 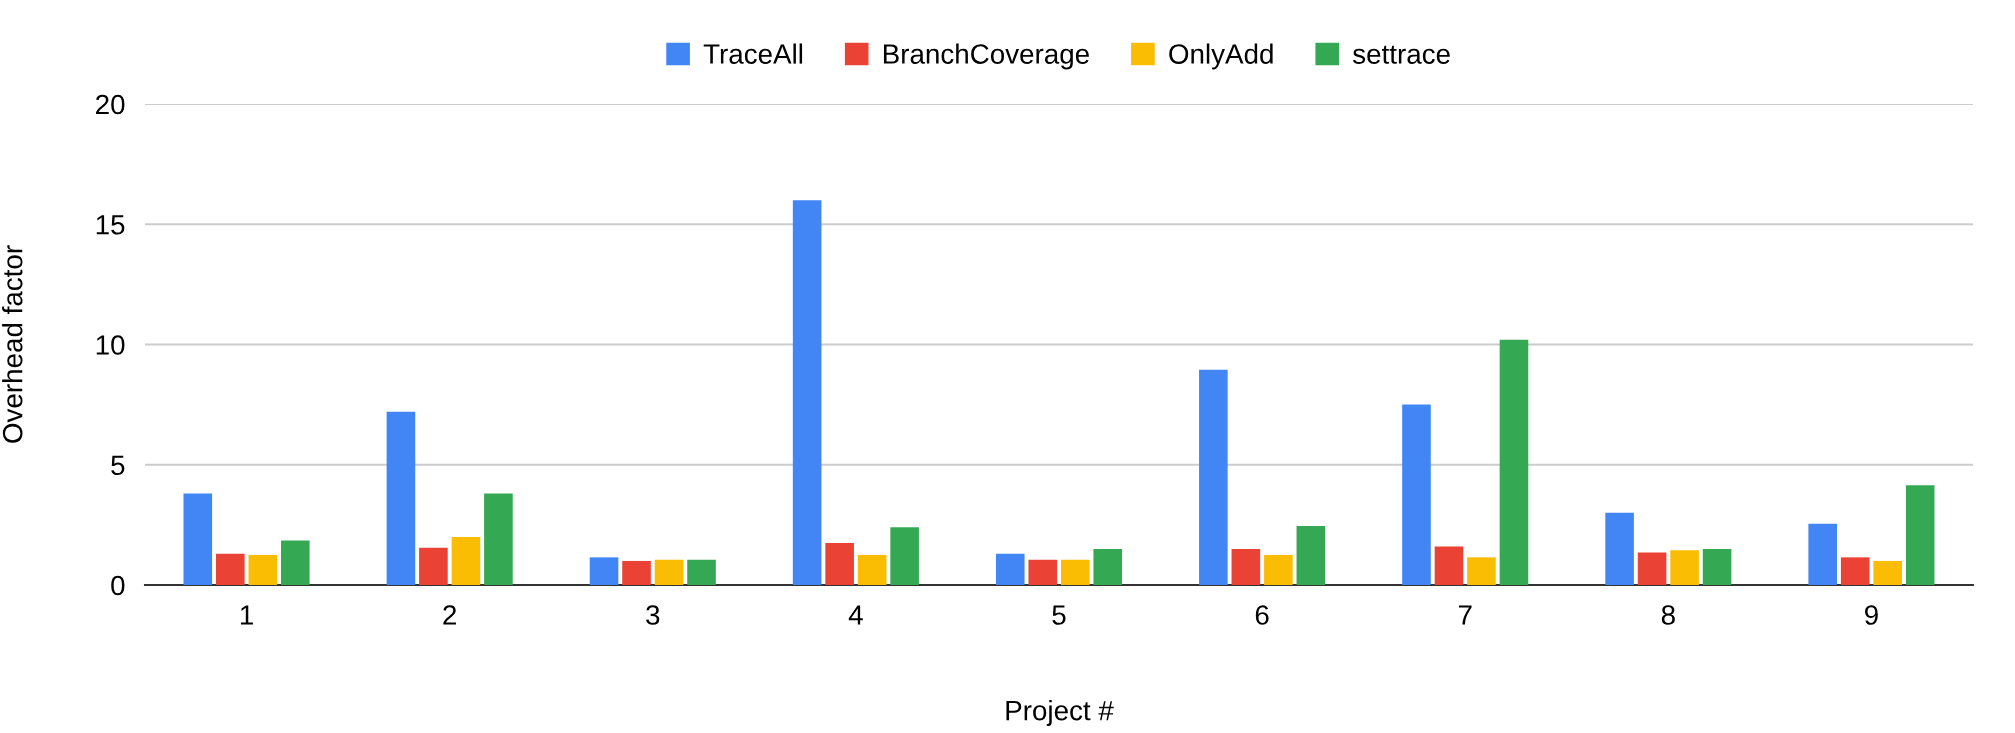 What do you see at coordinates (1668, 615) in the screenshot?
I see `x-tick-label: 8` at bounding box center [1668, 615].